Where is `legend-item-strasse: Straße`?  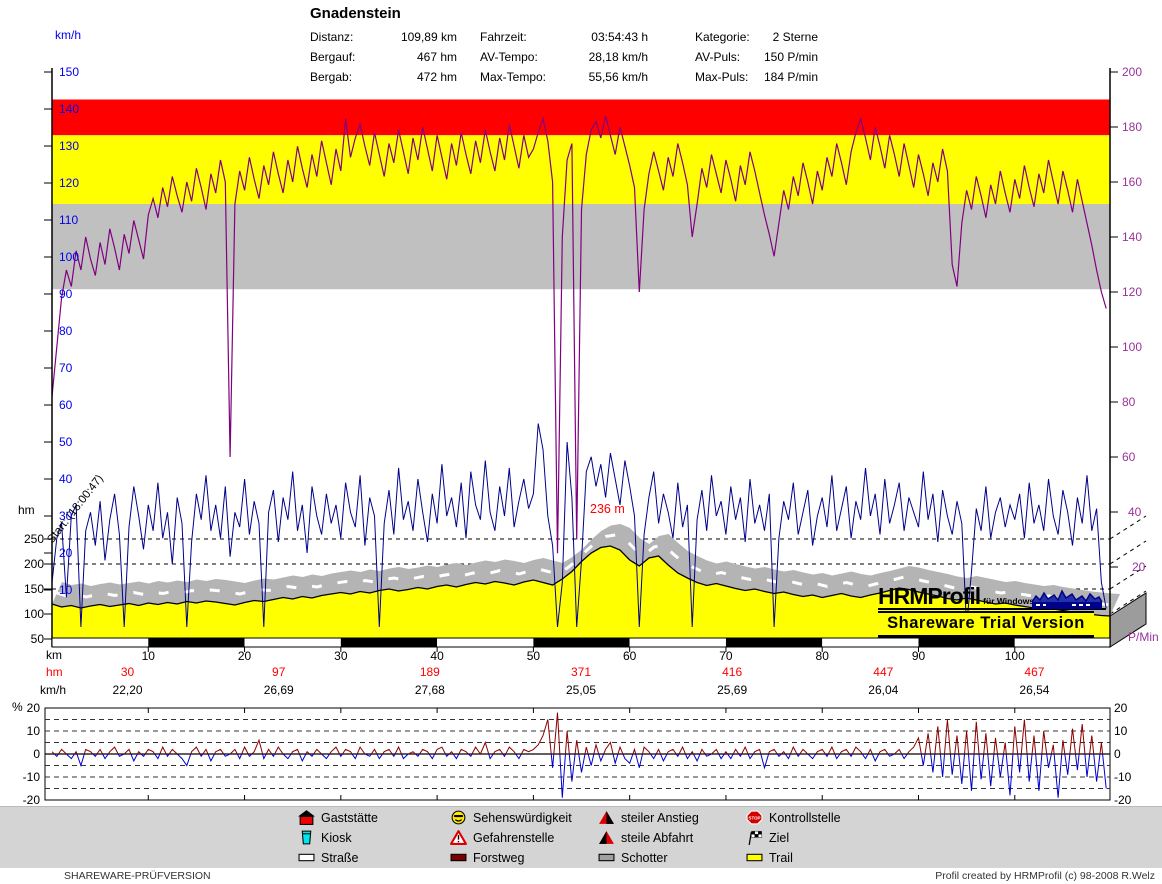 legend-item-strasse: Straße is located at coordinates (328, 857).